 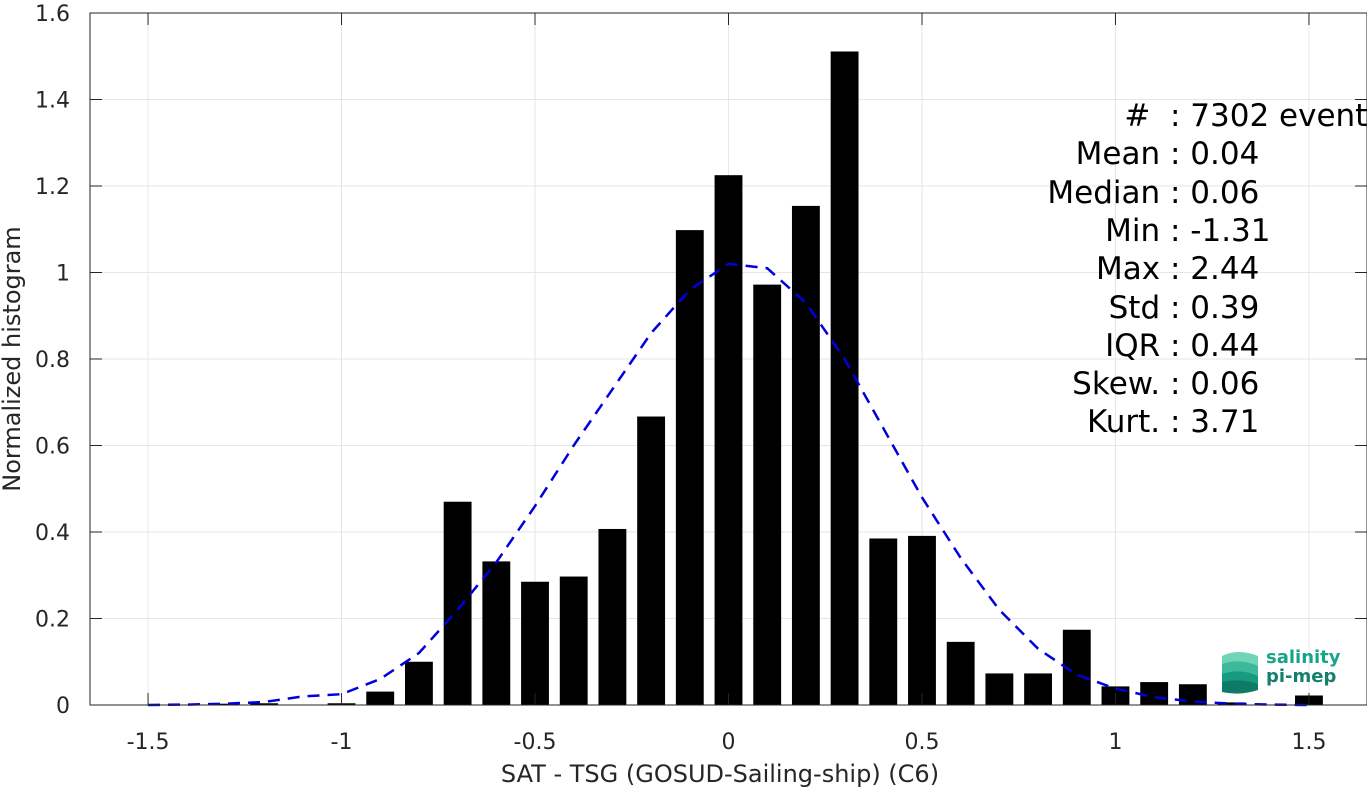 What do you see at coordinates (52, 447) in the screenshot?
I see `y-tick-label: 0.6` at bounding box center [52, 447].